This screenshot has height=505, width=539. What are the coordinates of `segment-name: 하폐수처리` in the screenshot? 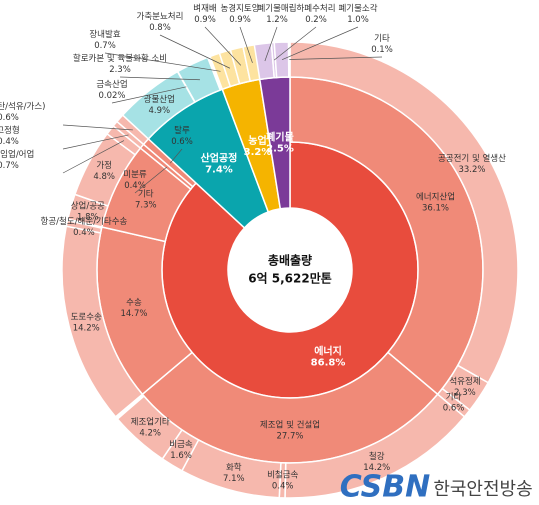 It's located at (315, 8).